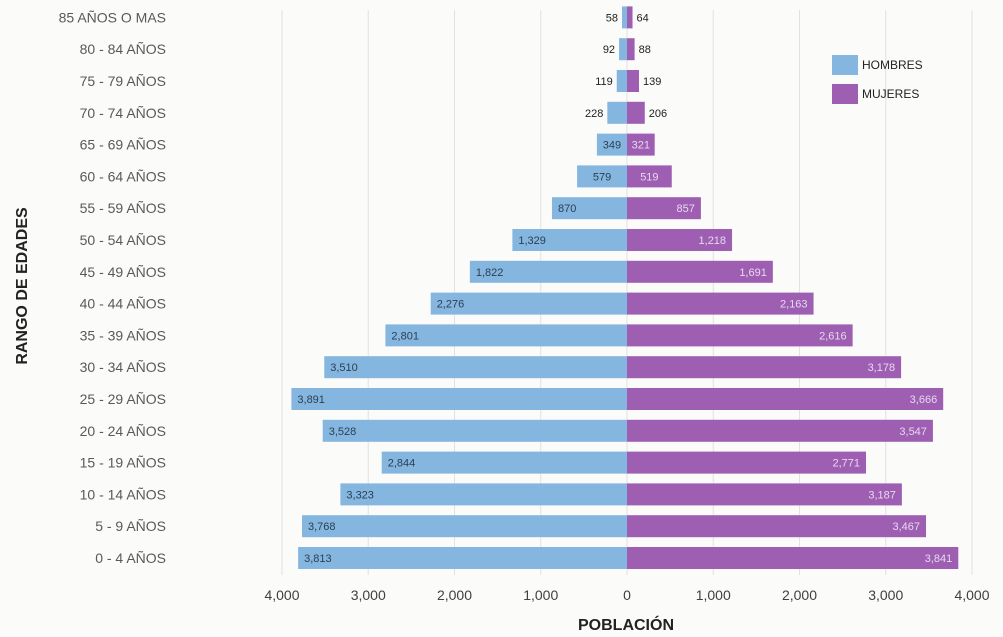 Image resolution: width=1003 pixels, height=637 pixels. I want to click on data-label-mujeres: 2,771, so click(846, 464).